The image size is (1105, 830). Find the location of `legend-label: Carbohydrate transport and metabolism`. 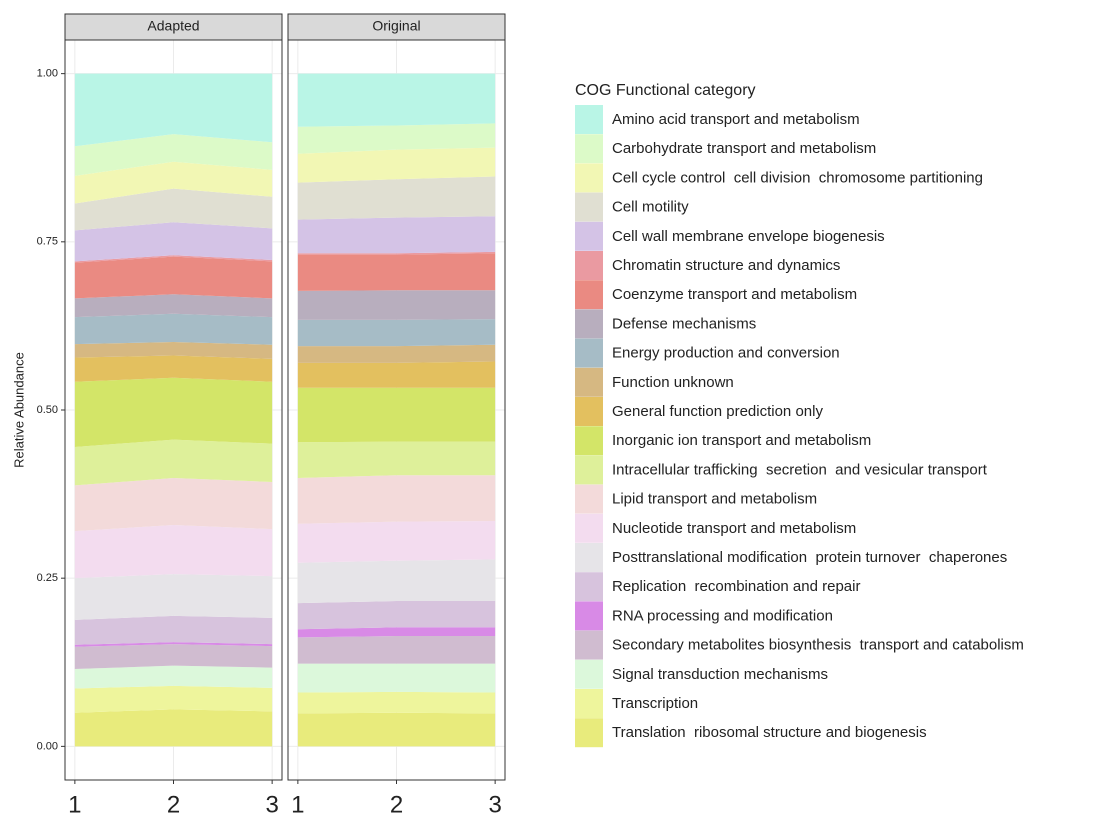

legend-label: Carbohydrate transport and metabolism is located at coordinates (744, 148).